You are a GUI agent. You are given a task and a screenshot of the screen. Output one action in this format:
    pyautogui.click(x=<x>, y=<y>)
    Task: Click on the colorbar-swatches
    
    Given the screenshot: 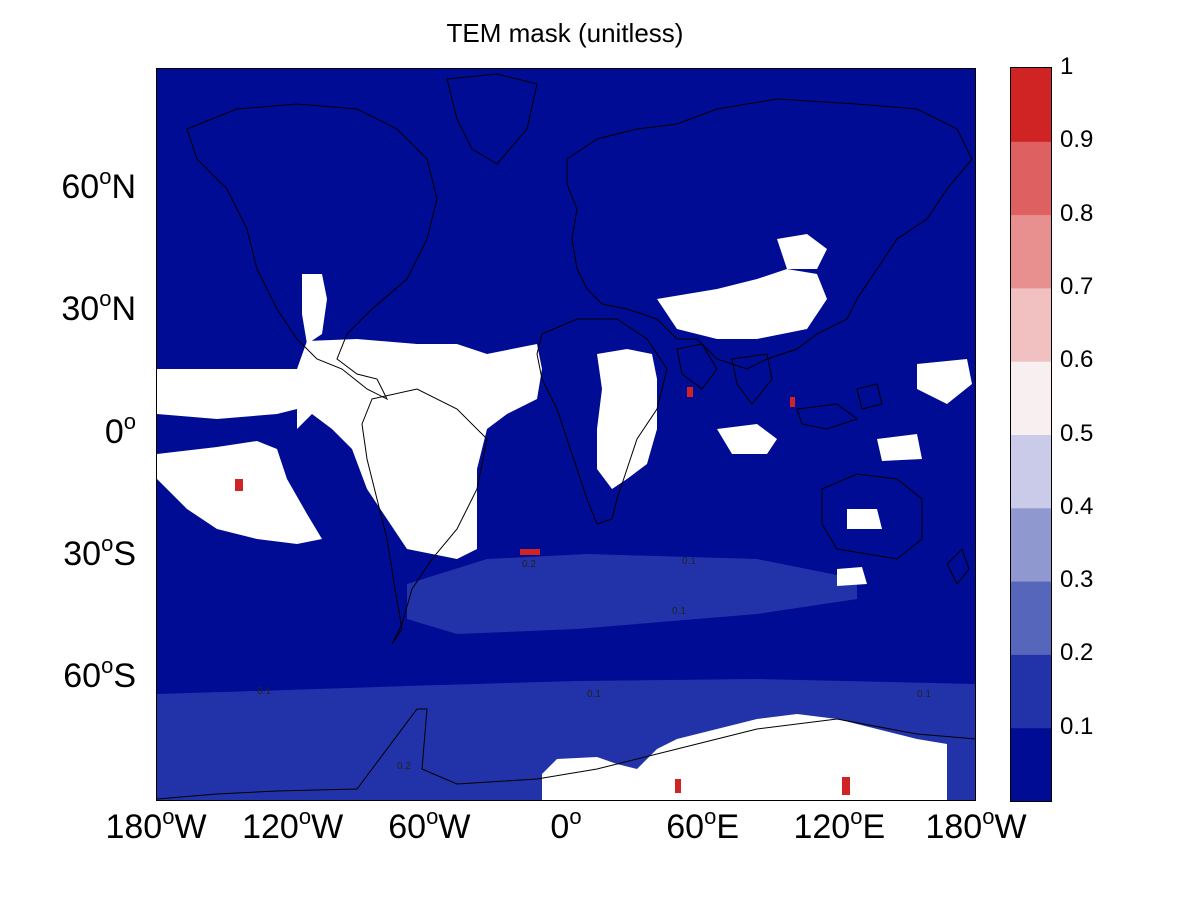 What is the action you would take?
    pyautogui.click(x=1031, y=434)
    